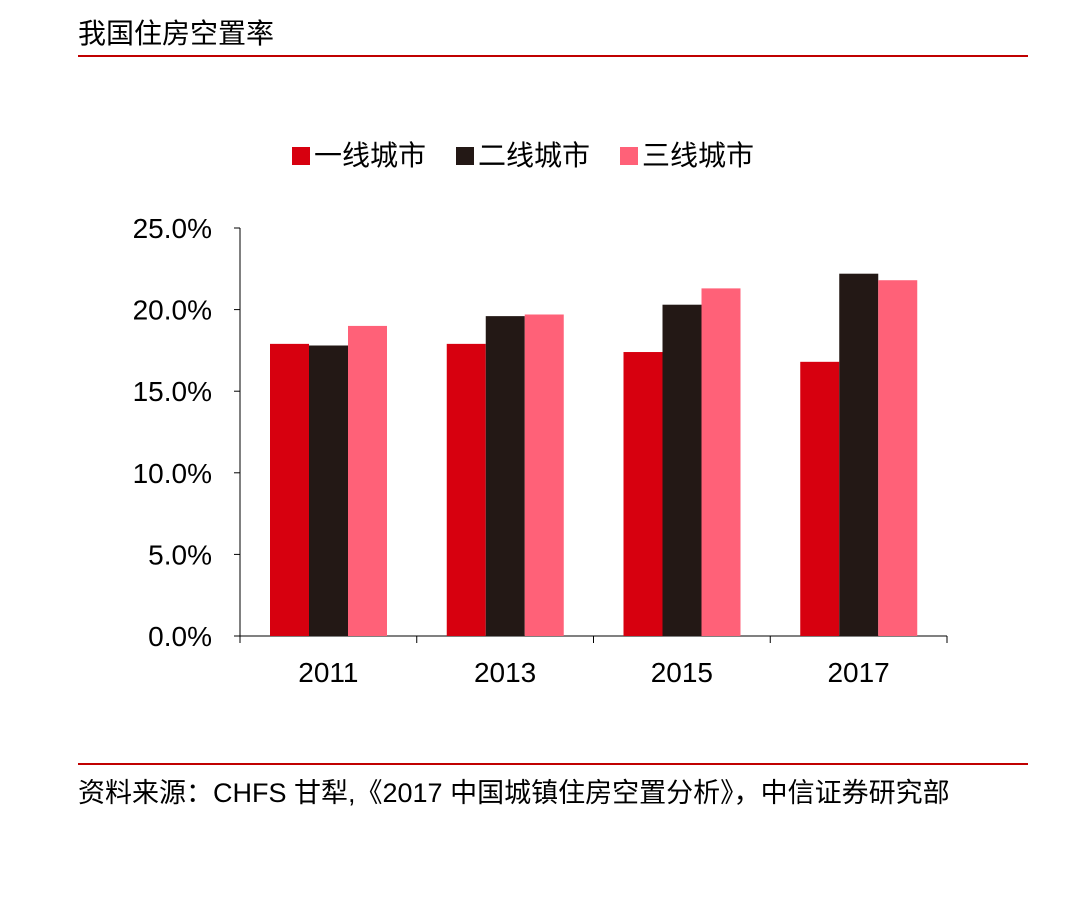 The width and height of the screenshot is (1080, 901). What do you see at coordinates (180, 554) in the screenshot?
I see `y-tick-label: 5.0%` at bounding box center [180, 554].